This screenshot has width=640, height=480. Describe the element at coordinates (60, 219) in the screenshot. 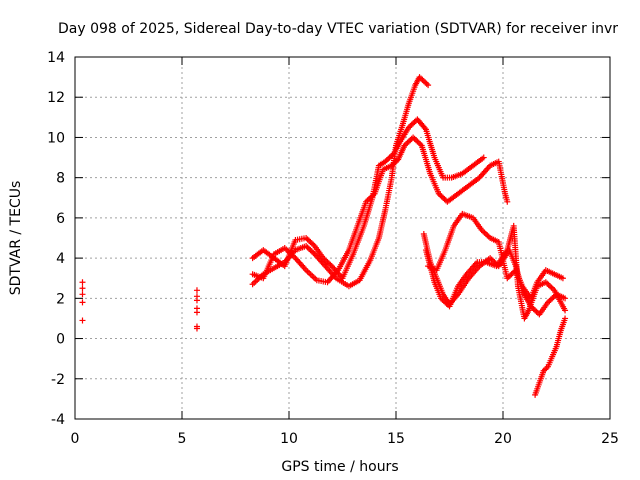

I see `y-tick-label: 6` at that location.